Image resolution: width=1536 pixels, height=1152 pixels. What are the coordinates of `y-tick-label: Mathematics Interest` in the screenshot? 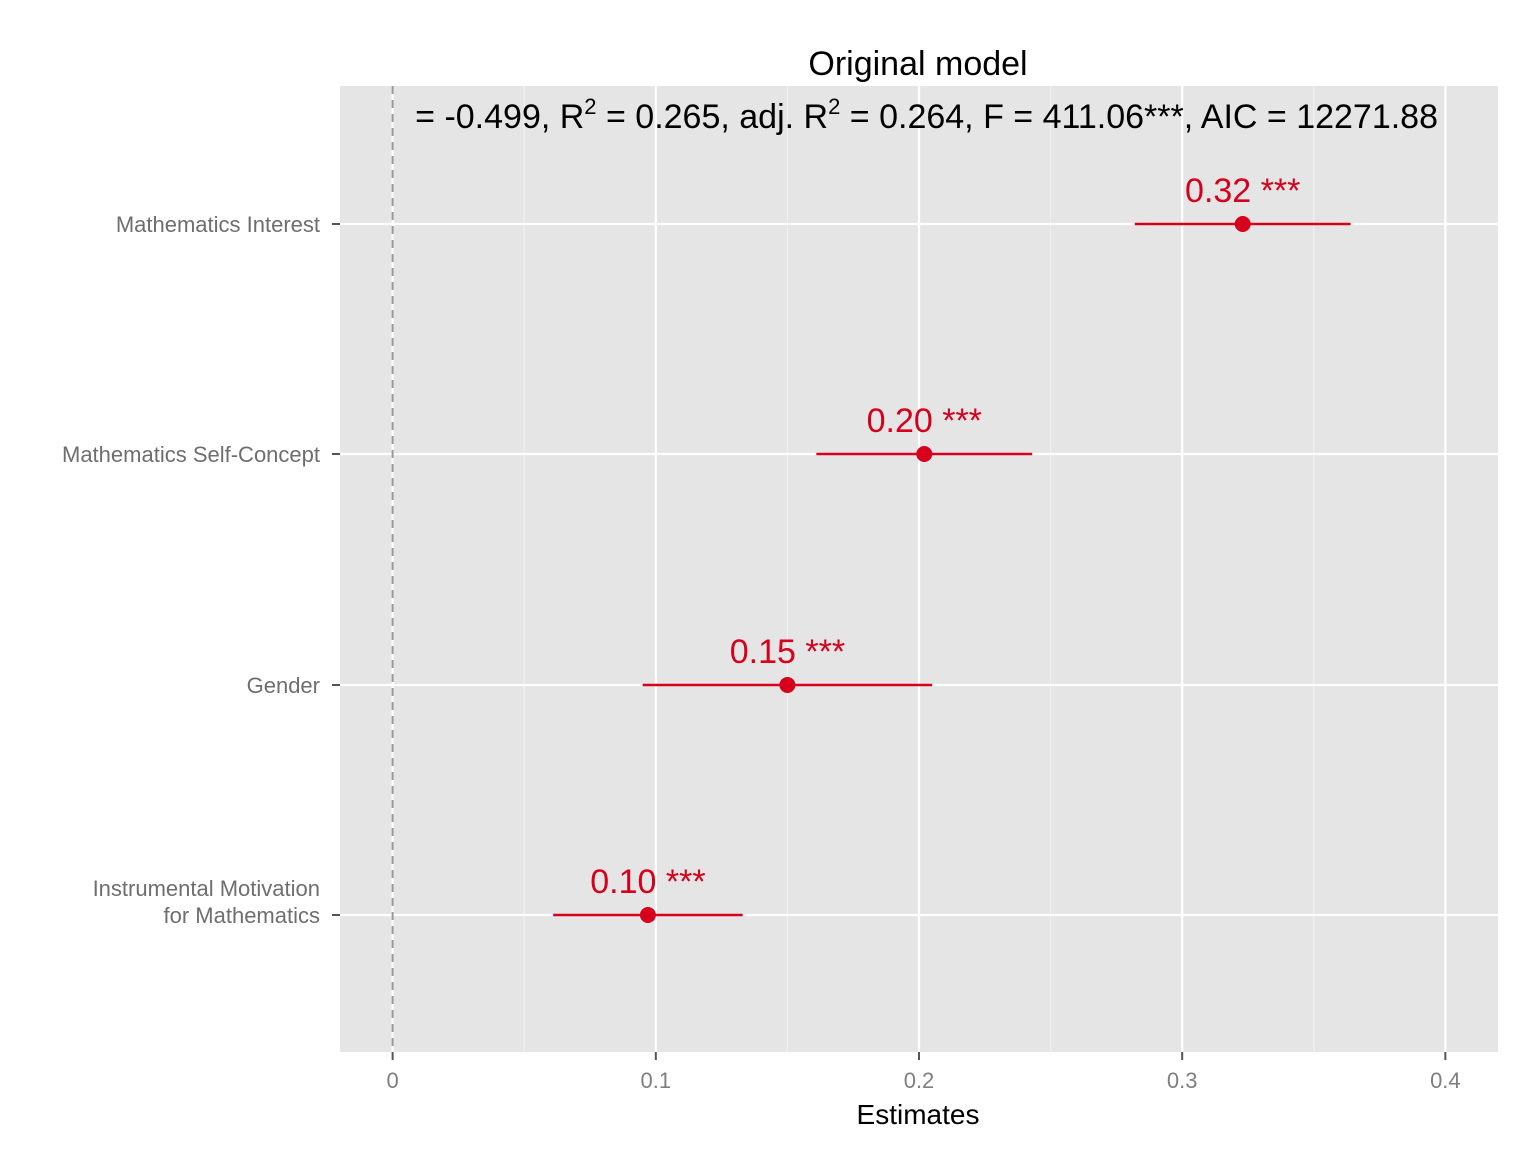 It's located at (218, 224).